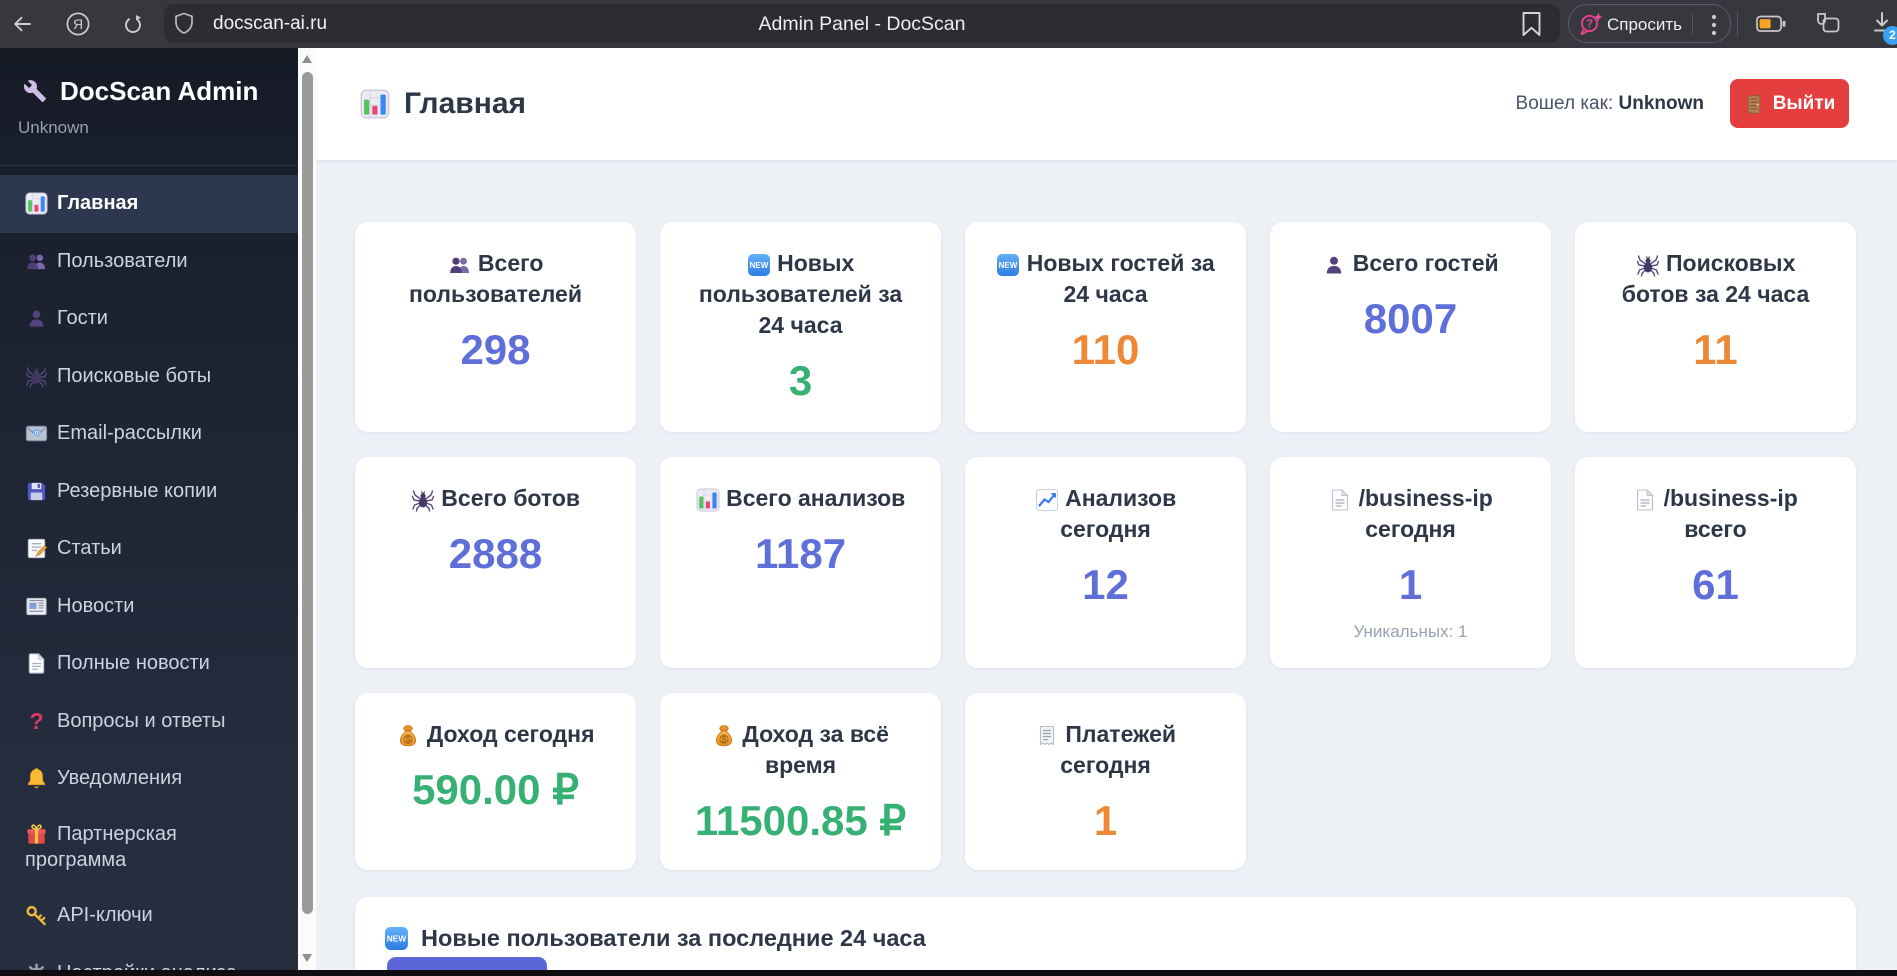  What do you see at coordinates (78, 24) in the screenshot?
I see `svg-text: Я` at bounding box center [78, 24].